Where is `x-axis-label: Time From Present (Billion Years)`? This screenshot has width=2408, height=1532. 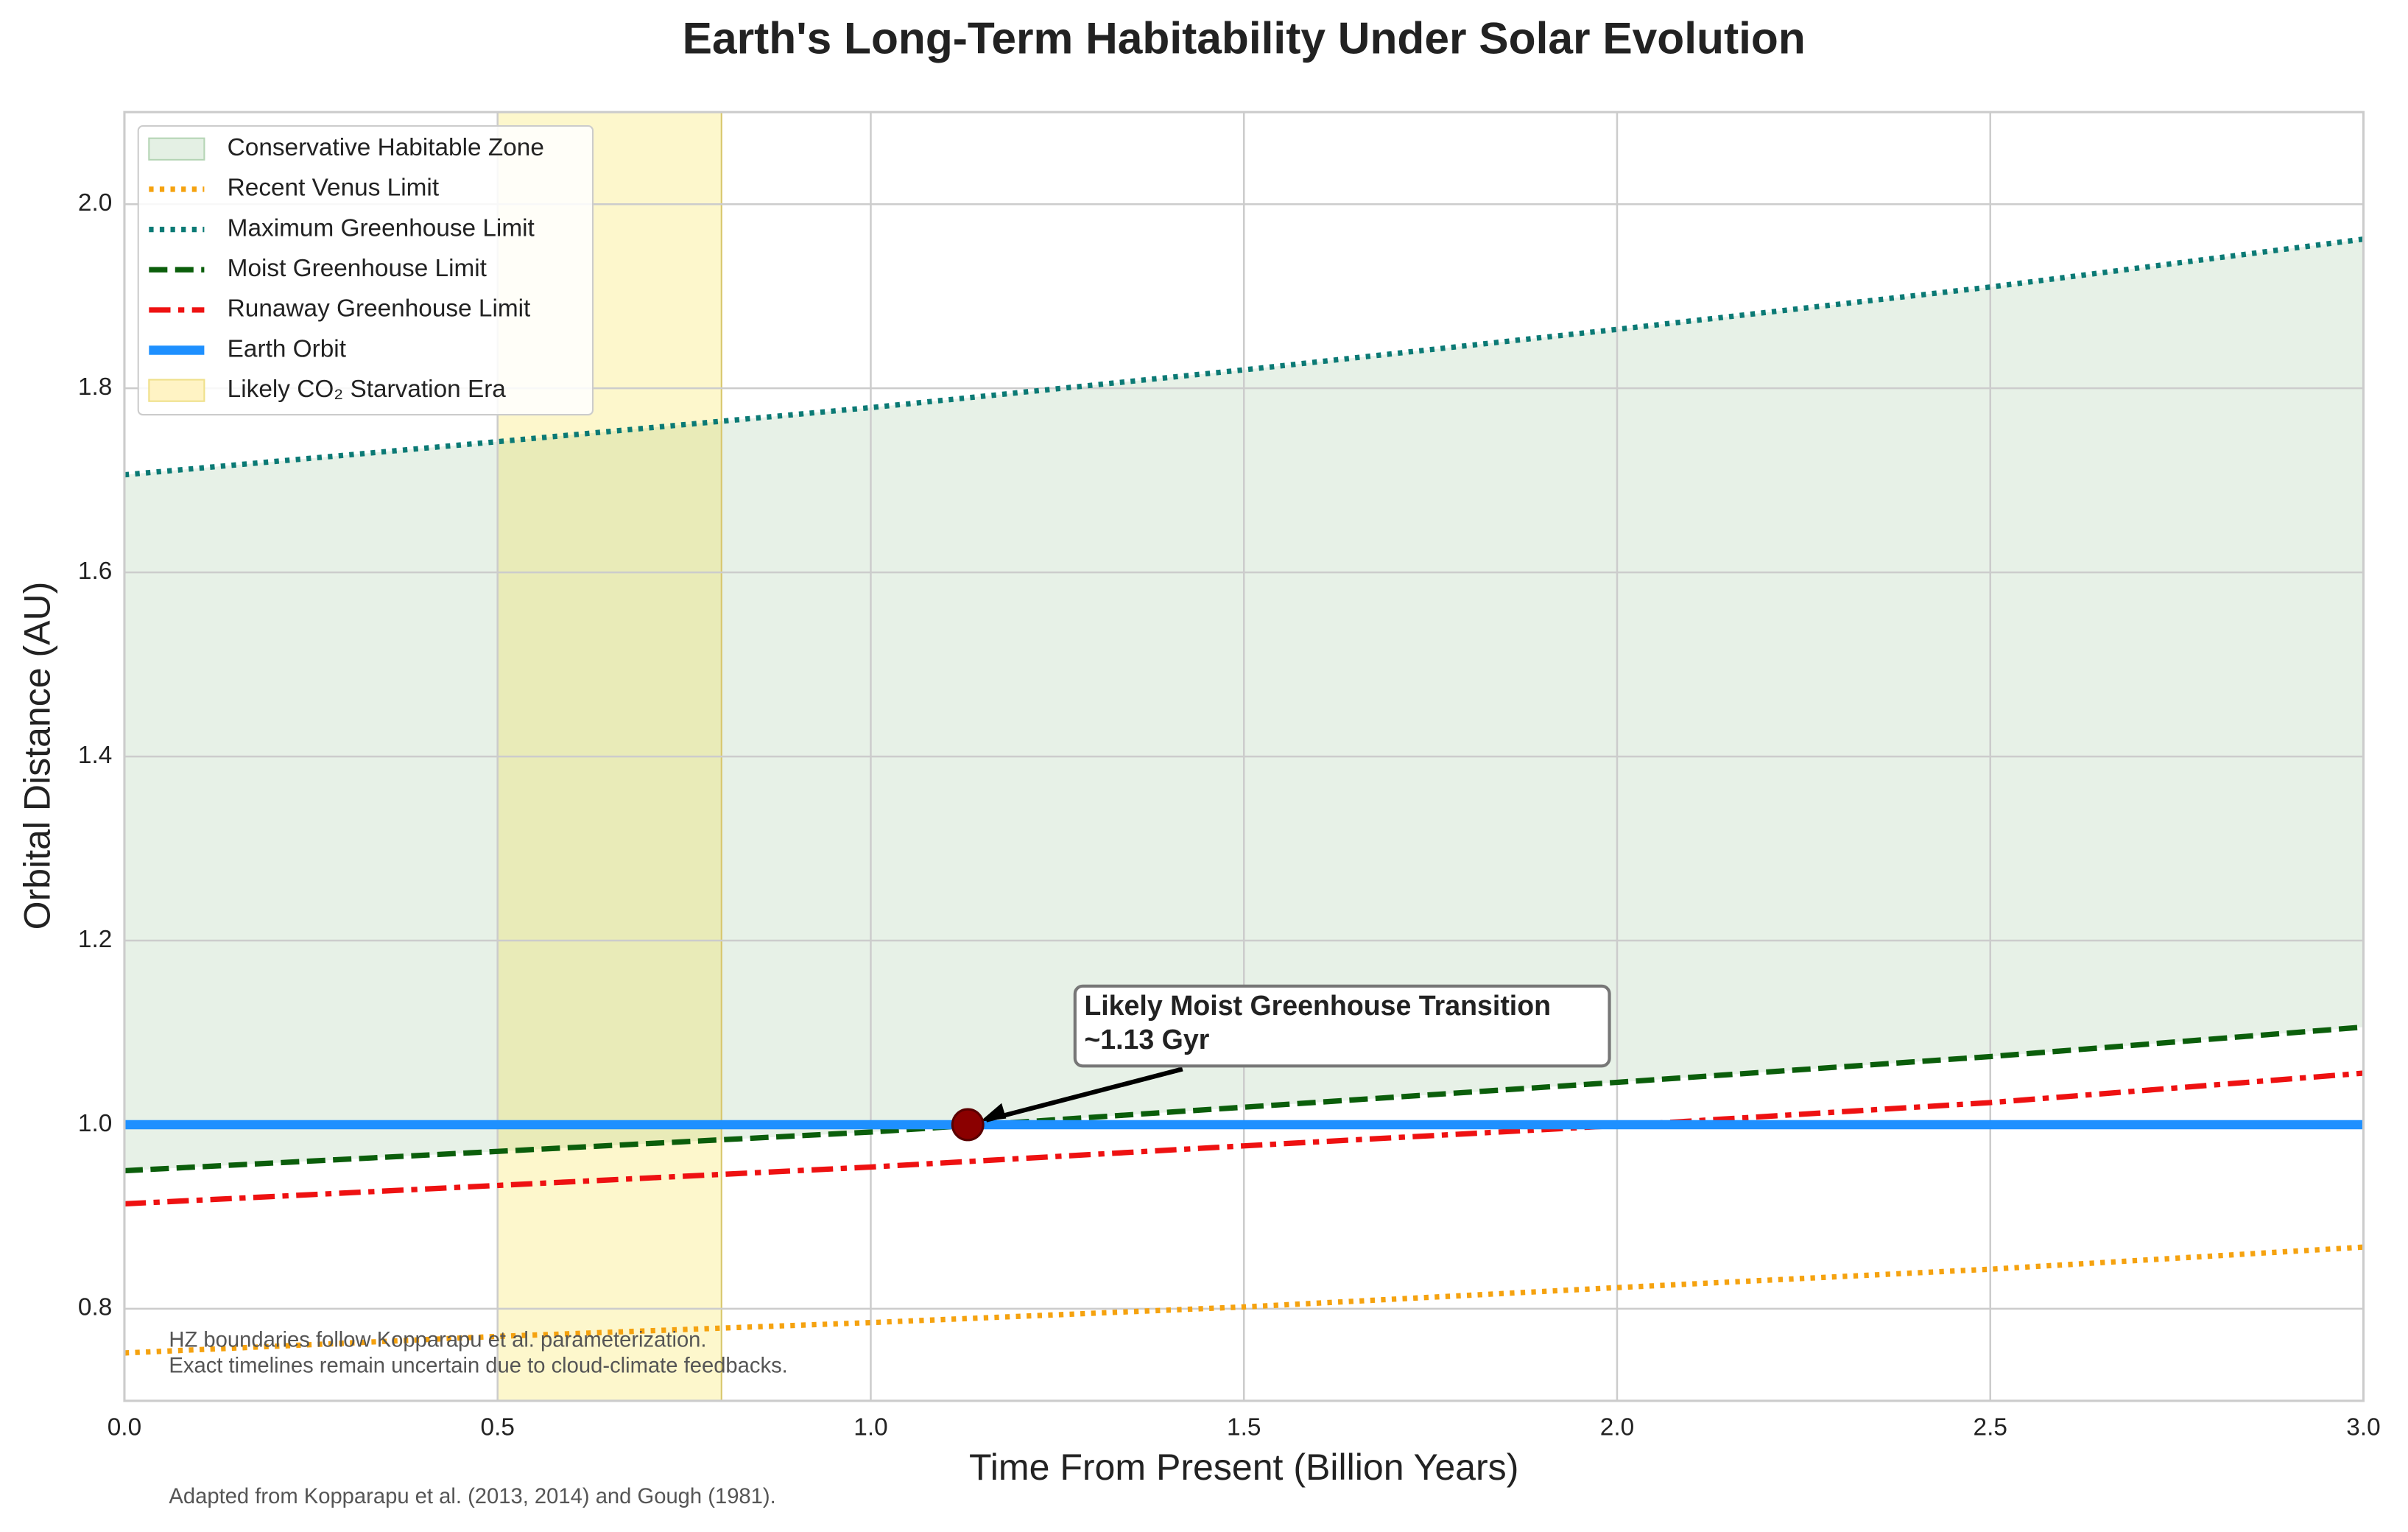 x-axis-label: Time From Present (Billion Years) is located at coordinates (1243, 1467).